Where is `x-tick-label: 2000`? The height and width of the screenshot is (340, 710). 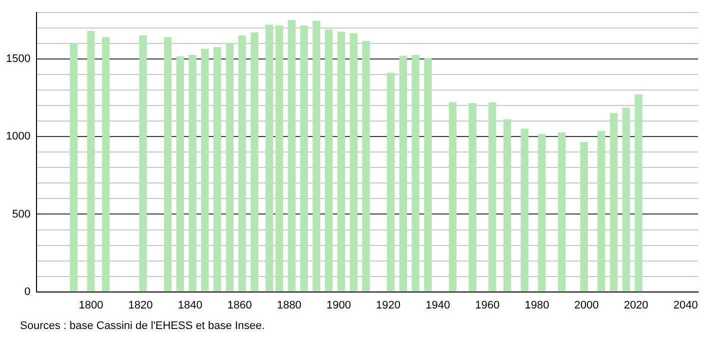 x-tick-label: 2000 is located at coordinates (586, 305).